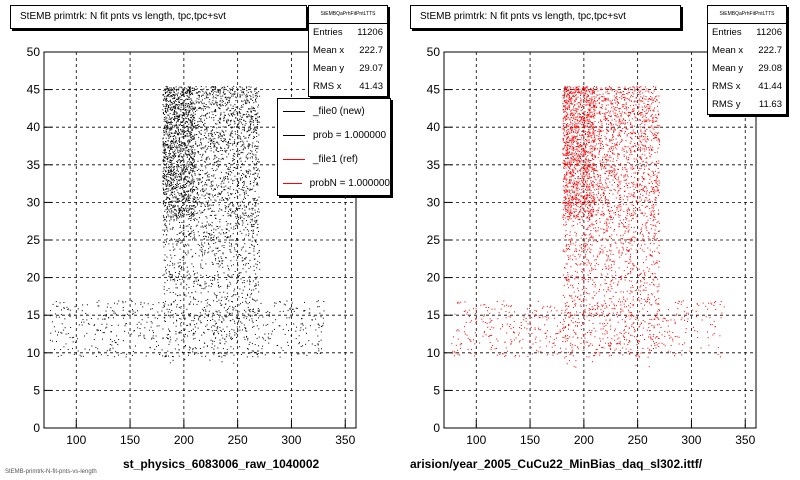 Image resolution: width=800 pixels, height=480 pixels. Describe the element at coordinates (36, 390) in the screenshot. I see `y-tick-label: 5` at that location.